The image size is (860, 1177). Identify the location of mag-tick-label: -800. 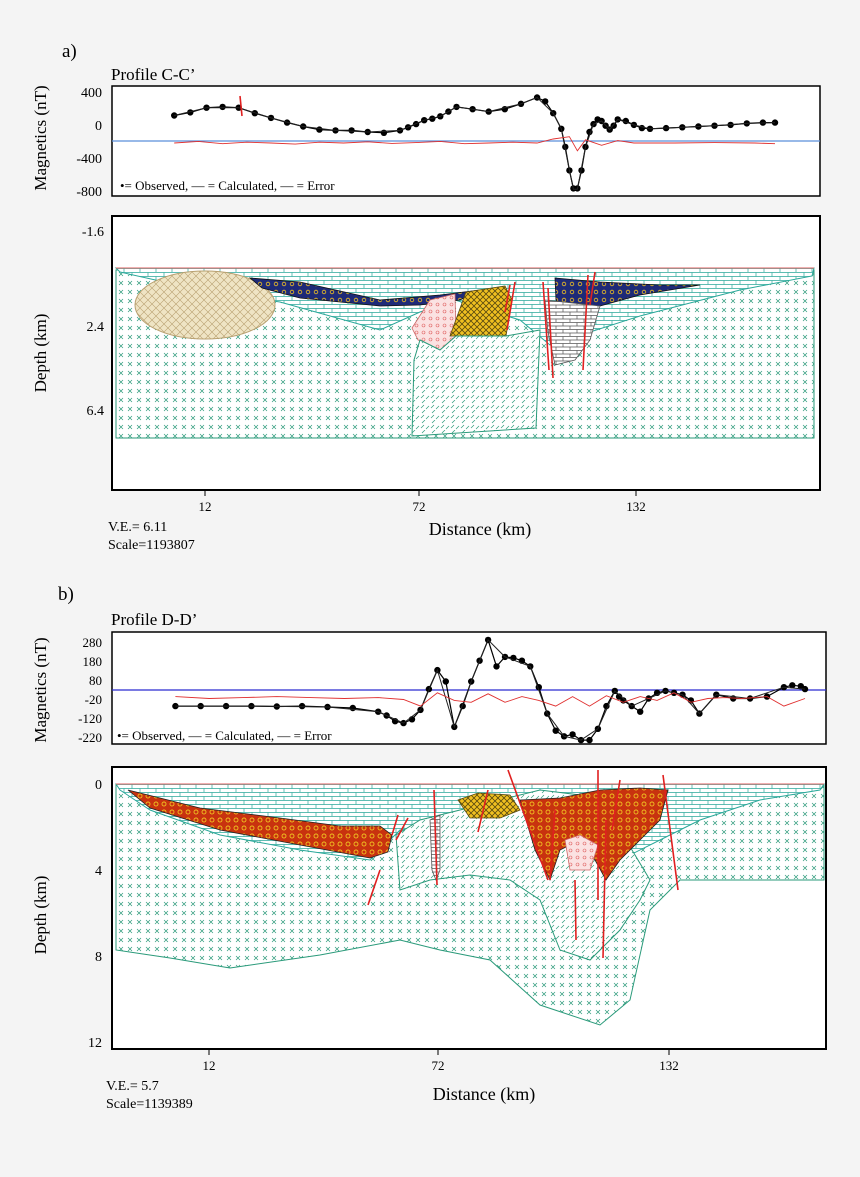
(89, 192).